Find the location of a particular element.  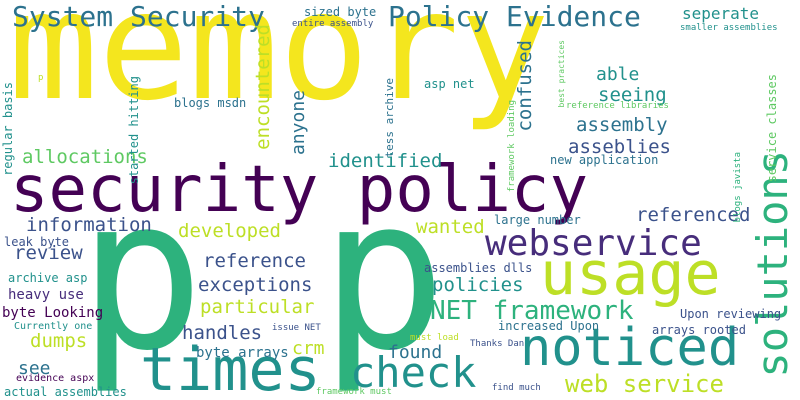

word-times: times is located at coordinates (230, 367).